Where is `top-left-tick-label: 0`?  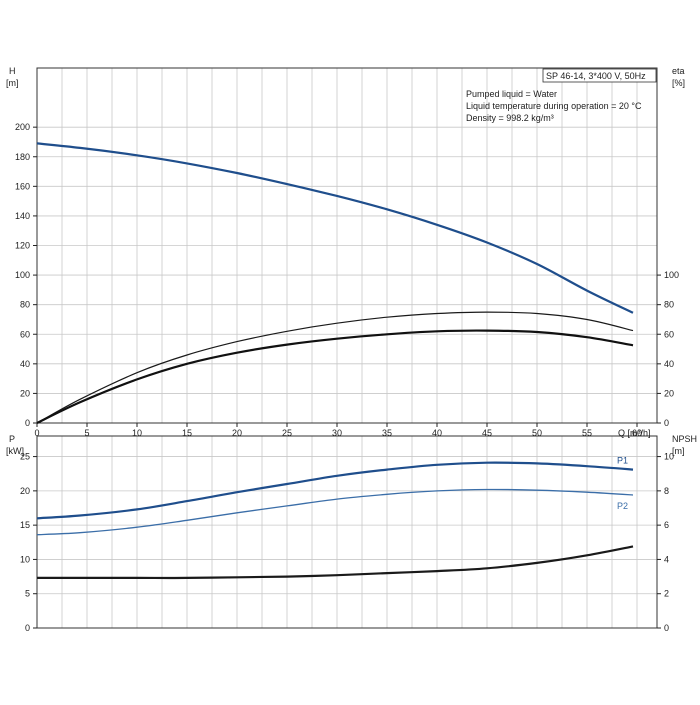 top-left-tick-label: 0 is located at coordinates (27, 423).